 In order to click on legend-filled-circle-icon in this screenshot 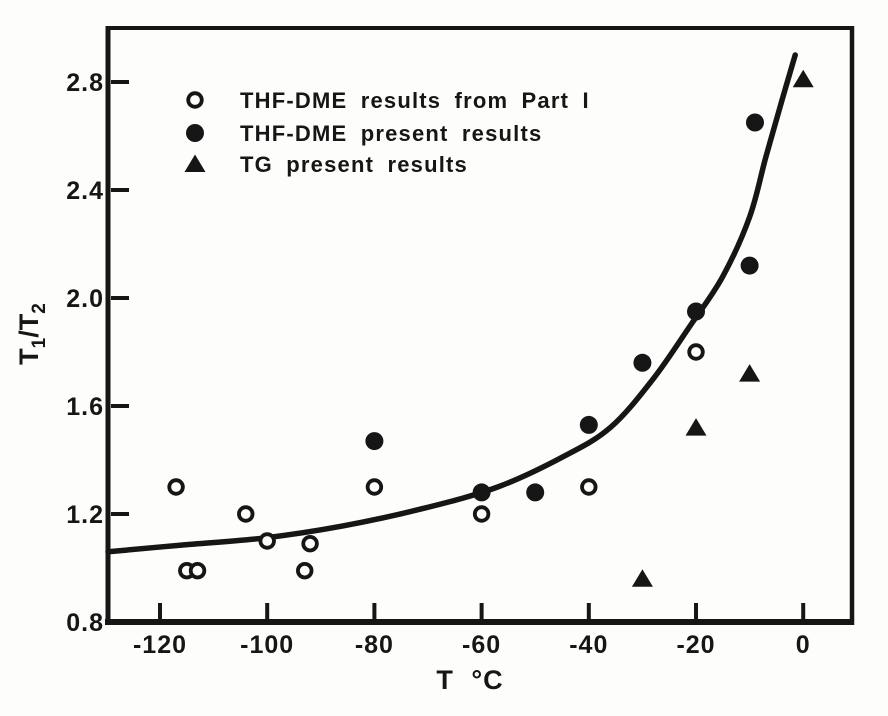, I will do `click(195, 133)`.